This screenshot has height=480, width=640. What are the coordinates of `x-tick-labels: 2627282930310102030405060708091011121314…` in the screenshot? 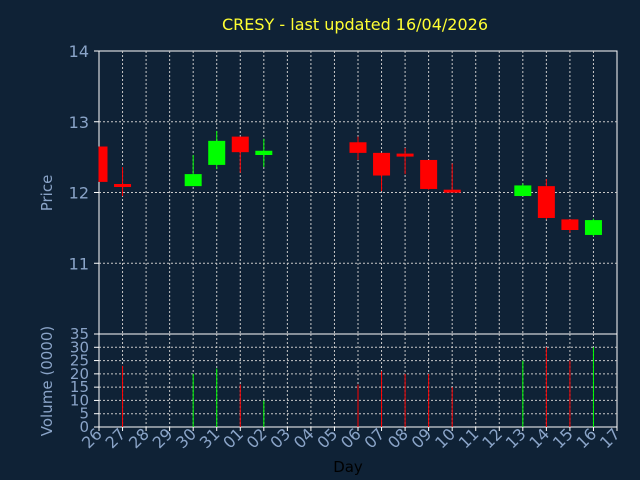 It's located at (351, 438).